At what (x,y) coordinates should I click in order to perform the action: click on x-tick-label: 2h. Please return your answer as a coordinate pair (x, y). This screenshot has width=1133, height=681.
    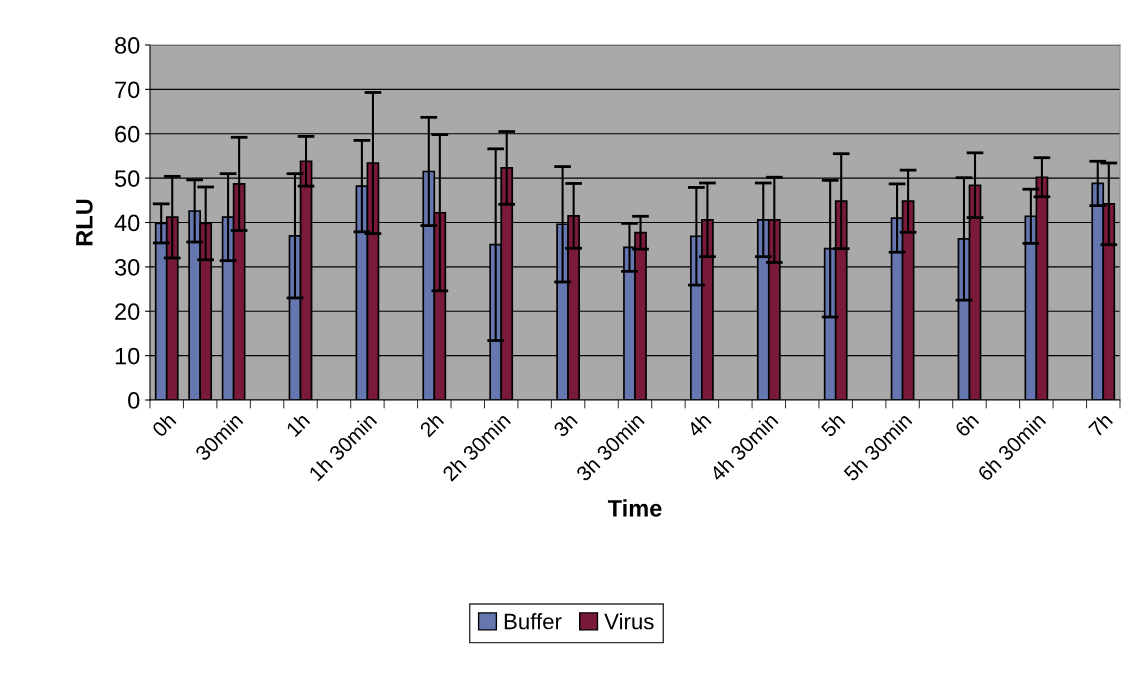
    Looking at the image, I should click on (431, 425).